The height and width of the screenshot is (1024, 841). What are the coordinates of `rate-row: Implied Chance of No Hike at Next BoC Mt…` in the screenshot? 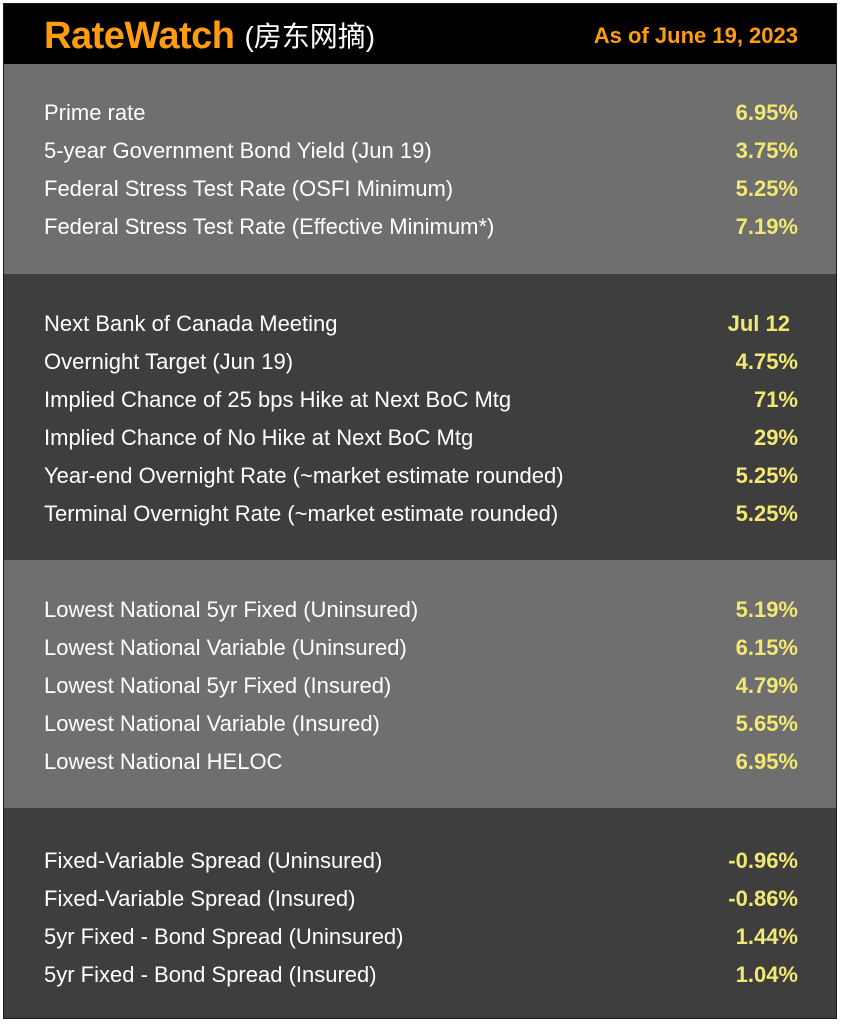 It's located at (421, 438).